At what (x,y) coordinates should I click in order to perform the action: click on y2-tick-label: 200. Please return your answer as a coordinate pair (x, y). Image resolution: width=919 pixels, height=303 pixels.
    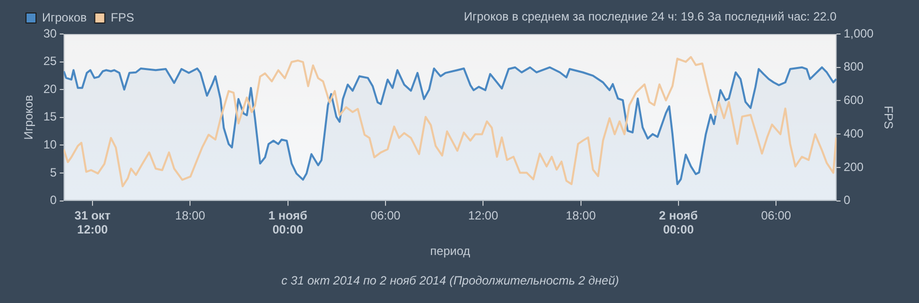
    Looking at the image, I should click on (854, 167).